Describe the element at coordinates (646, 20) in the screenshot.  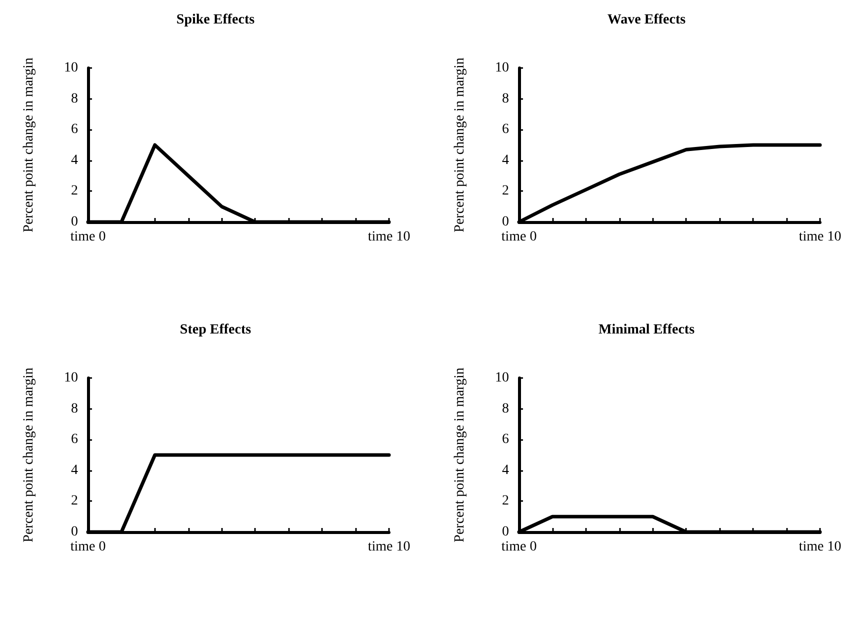
I see `chart-title: Wave Effects` at that location.